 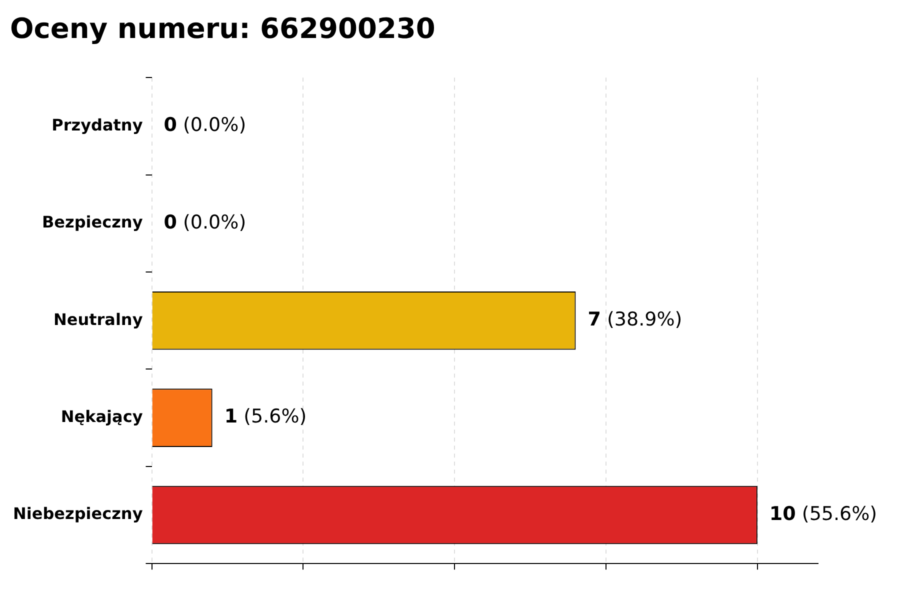 What do you see at coordinates (93, 222) in the screenshot?
I see `y-tick-label: Bezpieczny` at bounding box center [93, 222].